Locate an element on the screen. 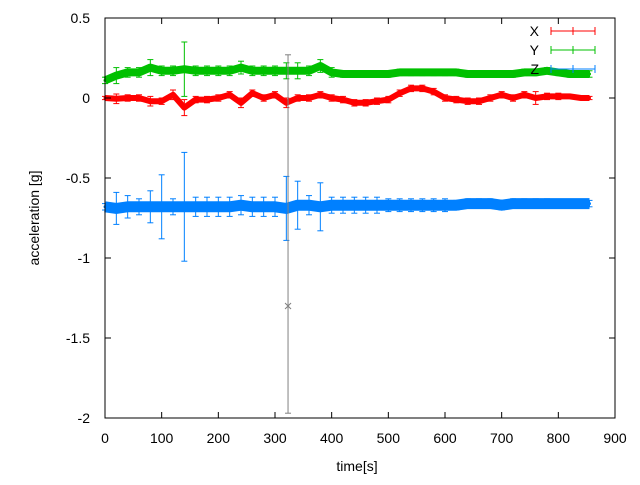 The height and width of the screenshot is (485, 640). outlier-point is located at coordinates (288, 306).